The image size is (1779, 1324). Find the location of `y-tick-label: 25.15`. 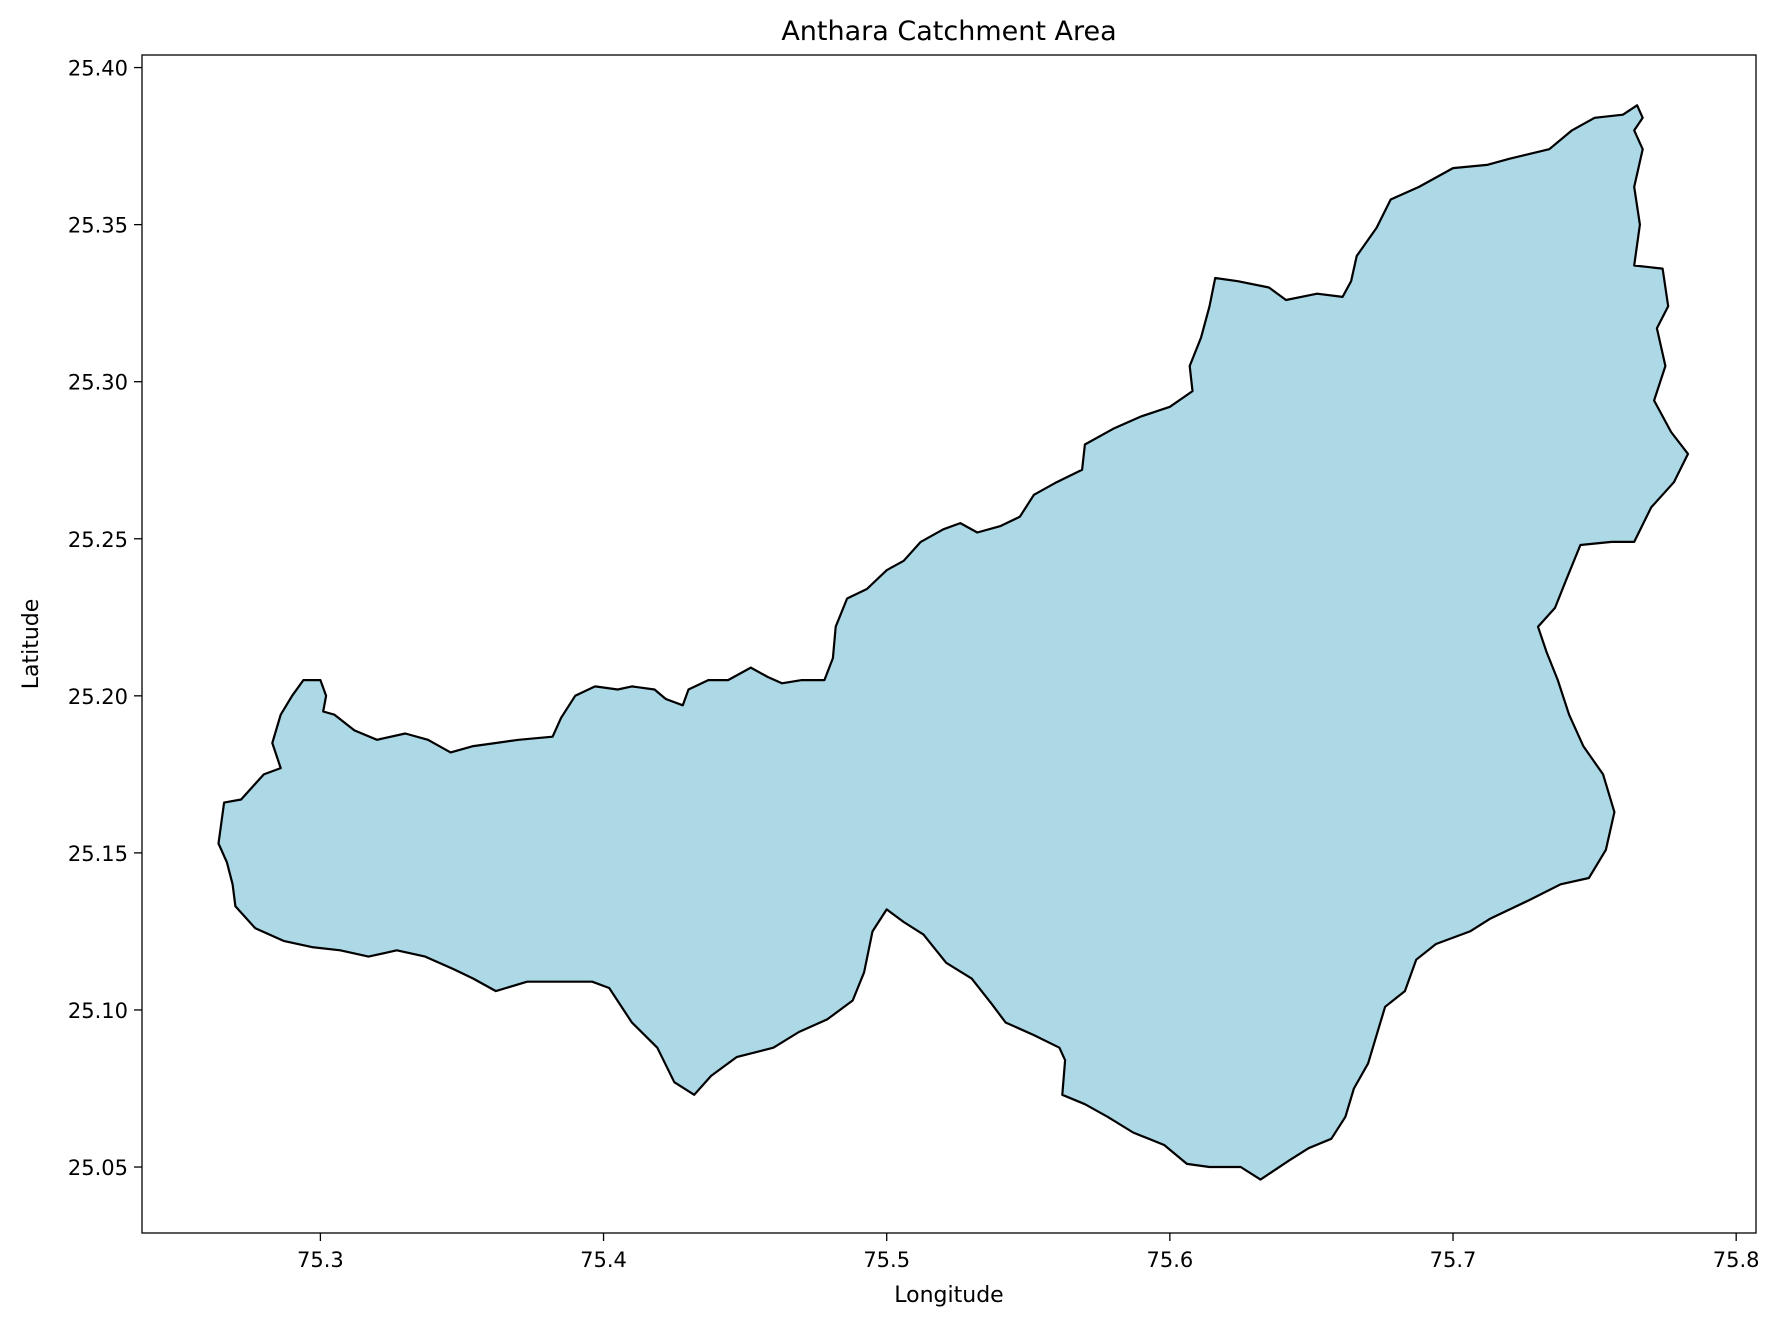

y-tick-label: 25.15 is located at coordinates (98, 854).